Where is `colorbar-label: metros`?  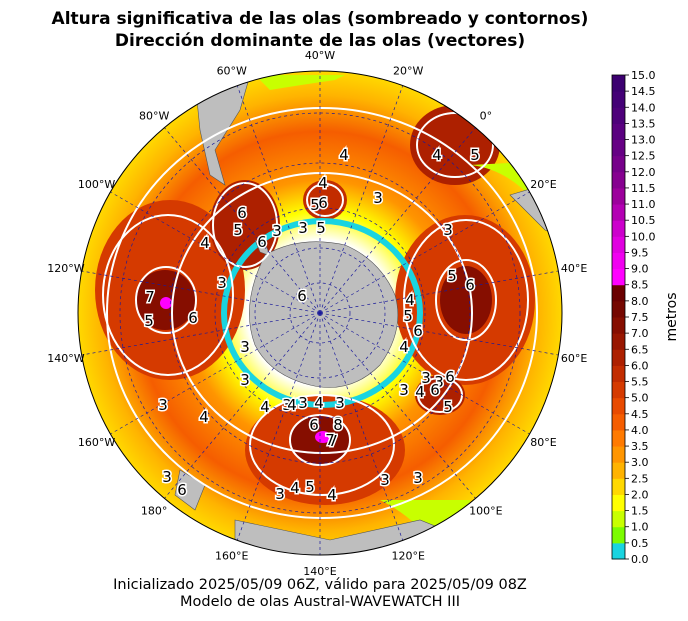 colorbar-label: metros is located at coordinates (672, 316).